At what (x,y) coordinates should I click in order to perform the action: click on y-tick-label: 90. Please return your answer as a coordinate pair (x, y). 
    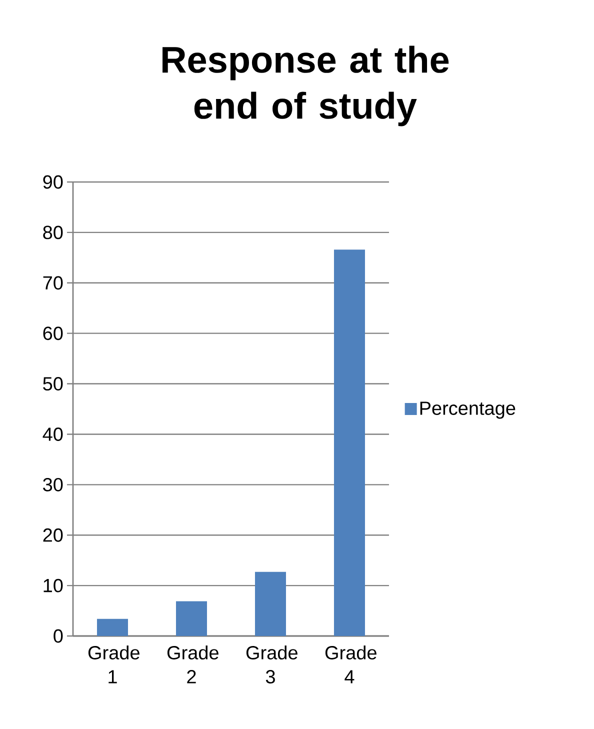
    Looking at the image, I should click on (53, 182).